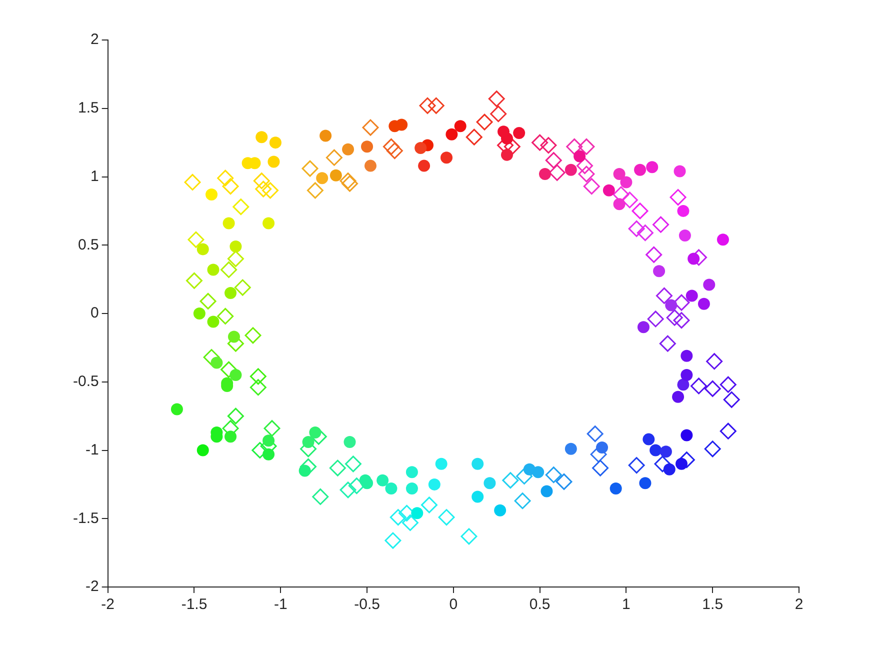 This screenshot has width=875, height=657. Describe the element at coordinates (626, 605) in the screenshot. I see `x-tick-label: 1` at that location.